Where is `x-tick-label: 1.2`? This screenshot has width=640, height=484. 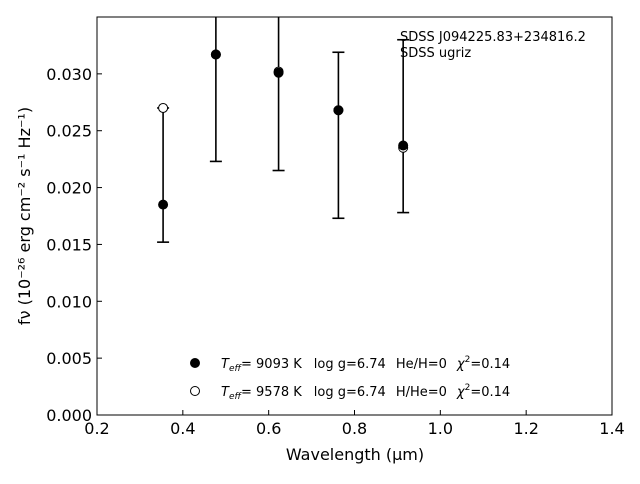
x-tick-label: 1.2 is located at coordinates (525, 428).